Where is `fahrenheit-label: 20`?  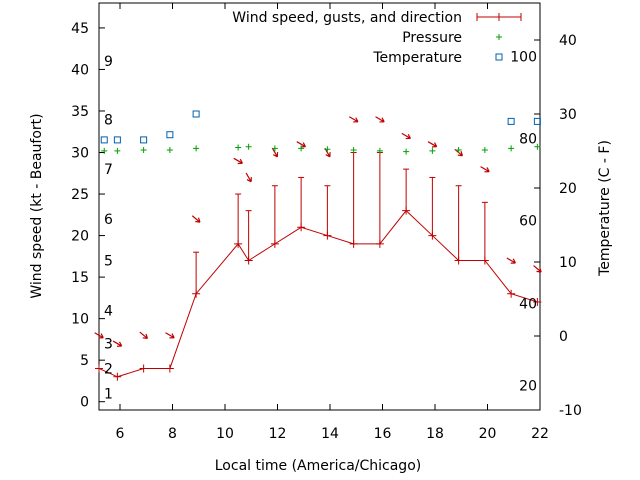 fahrenheit-label: 20 is located at coordinates (528, 387).